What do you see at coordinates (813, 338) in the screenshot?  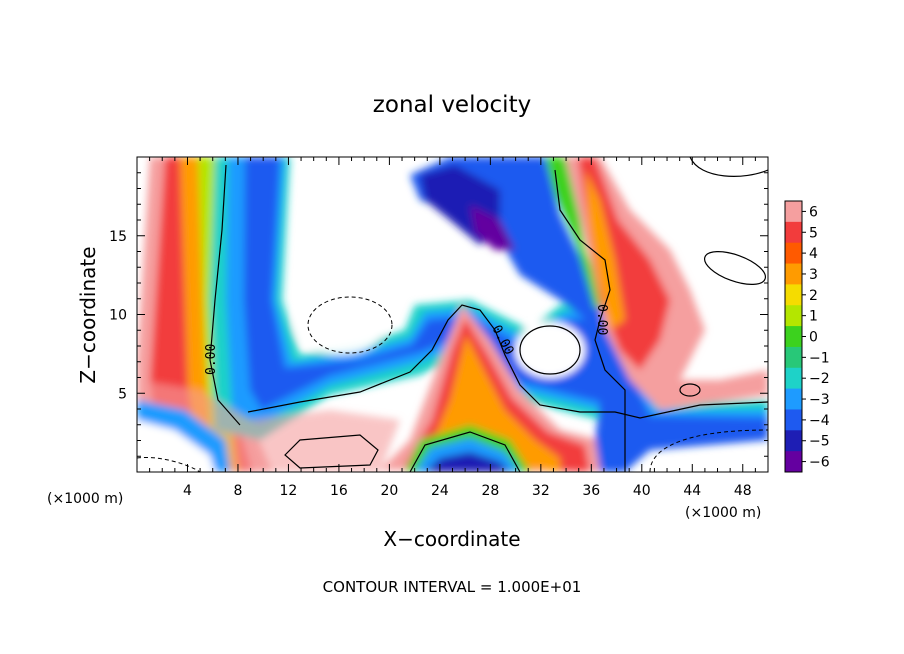 I see `colorbar-tick-label: 0` at bounding box center [813, 338].